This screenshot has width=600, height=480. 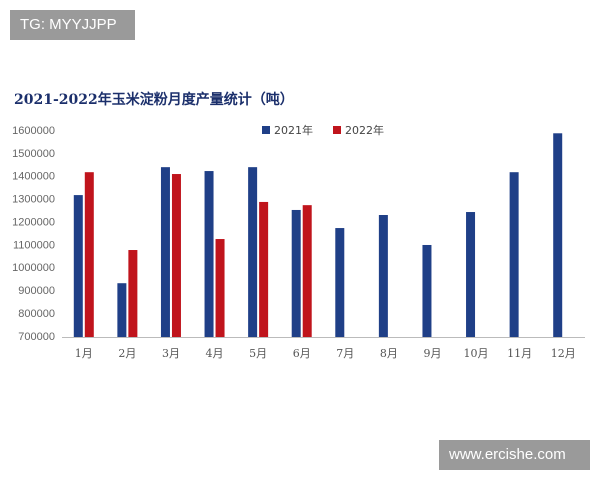 I want to click on y-tick-label: 1200000, so click(x=33, y=222).